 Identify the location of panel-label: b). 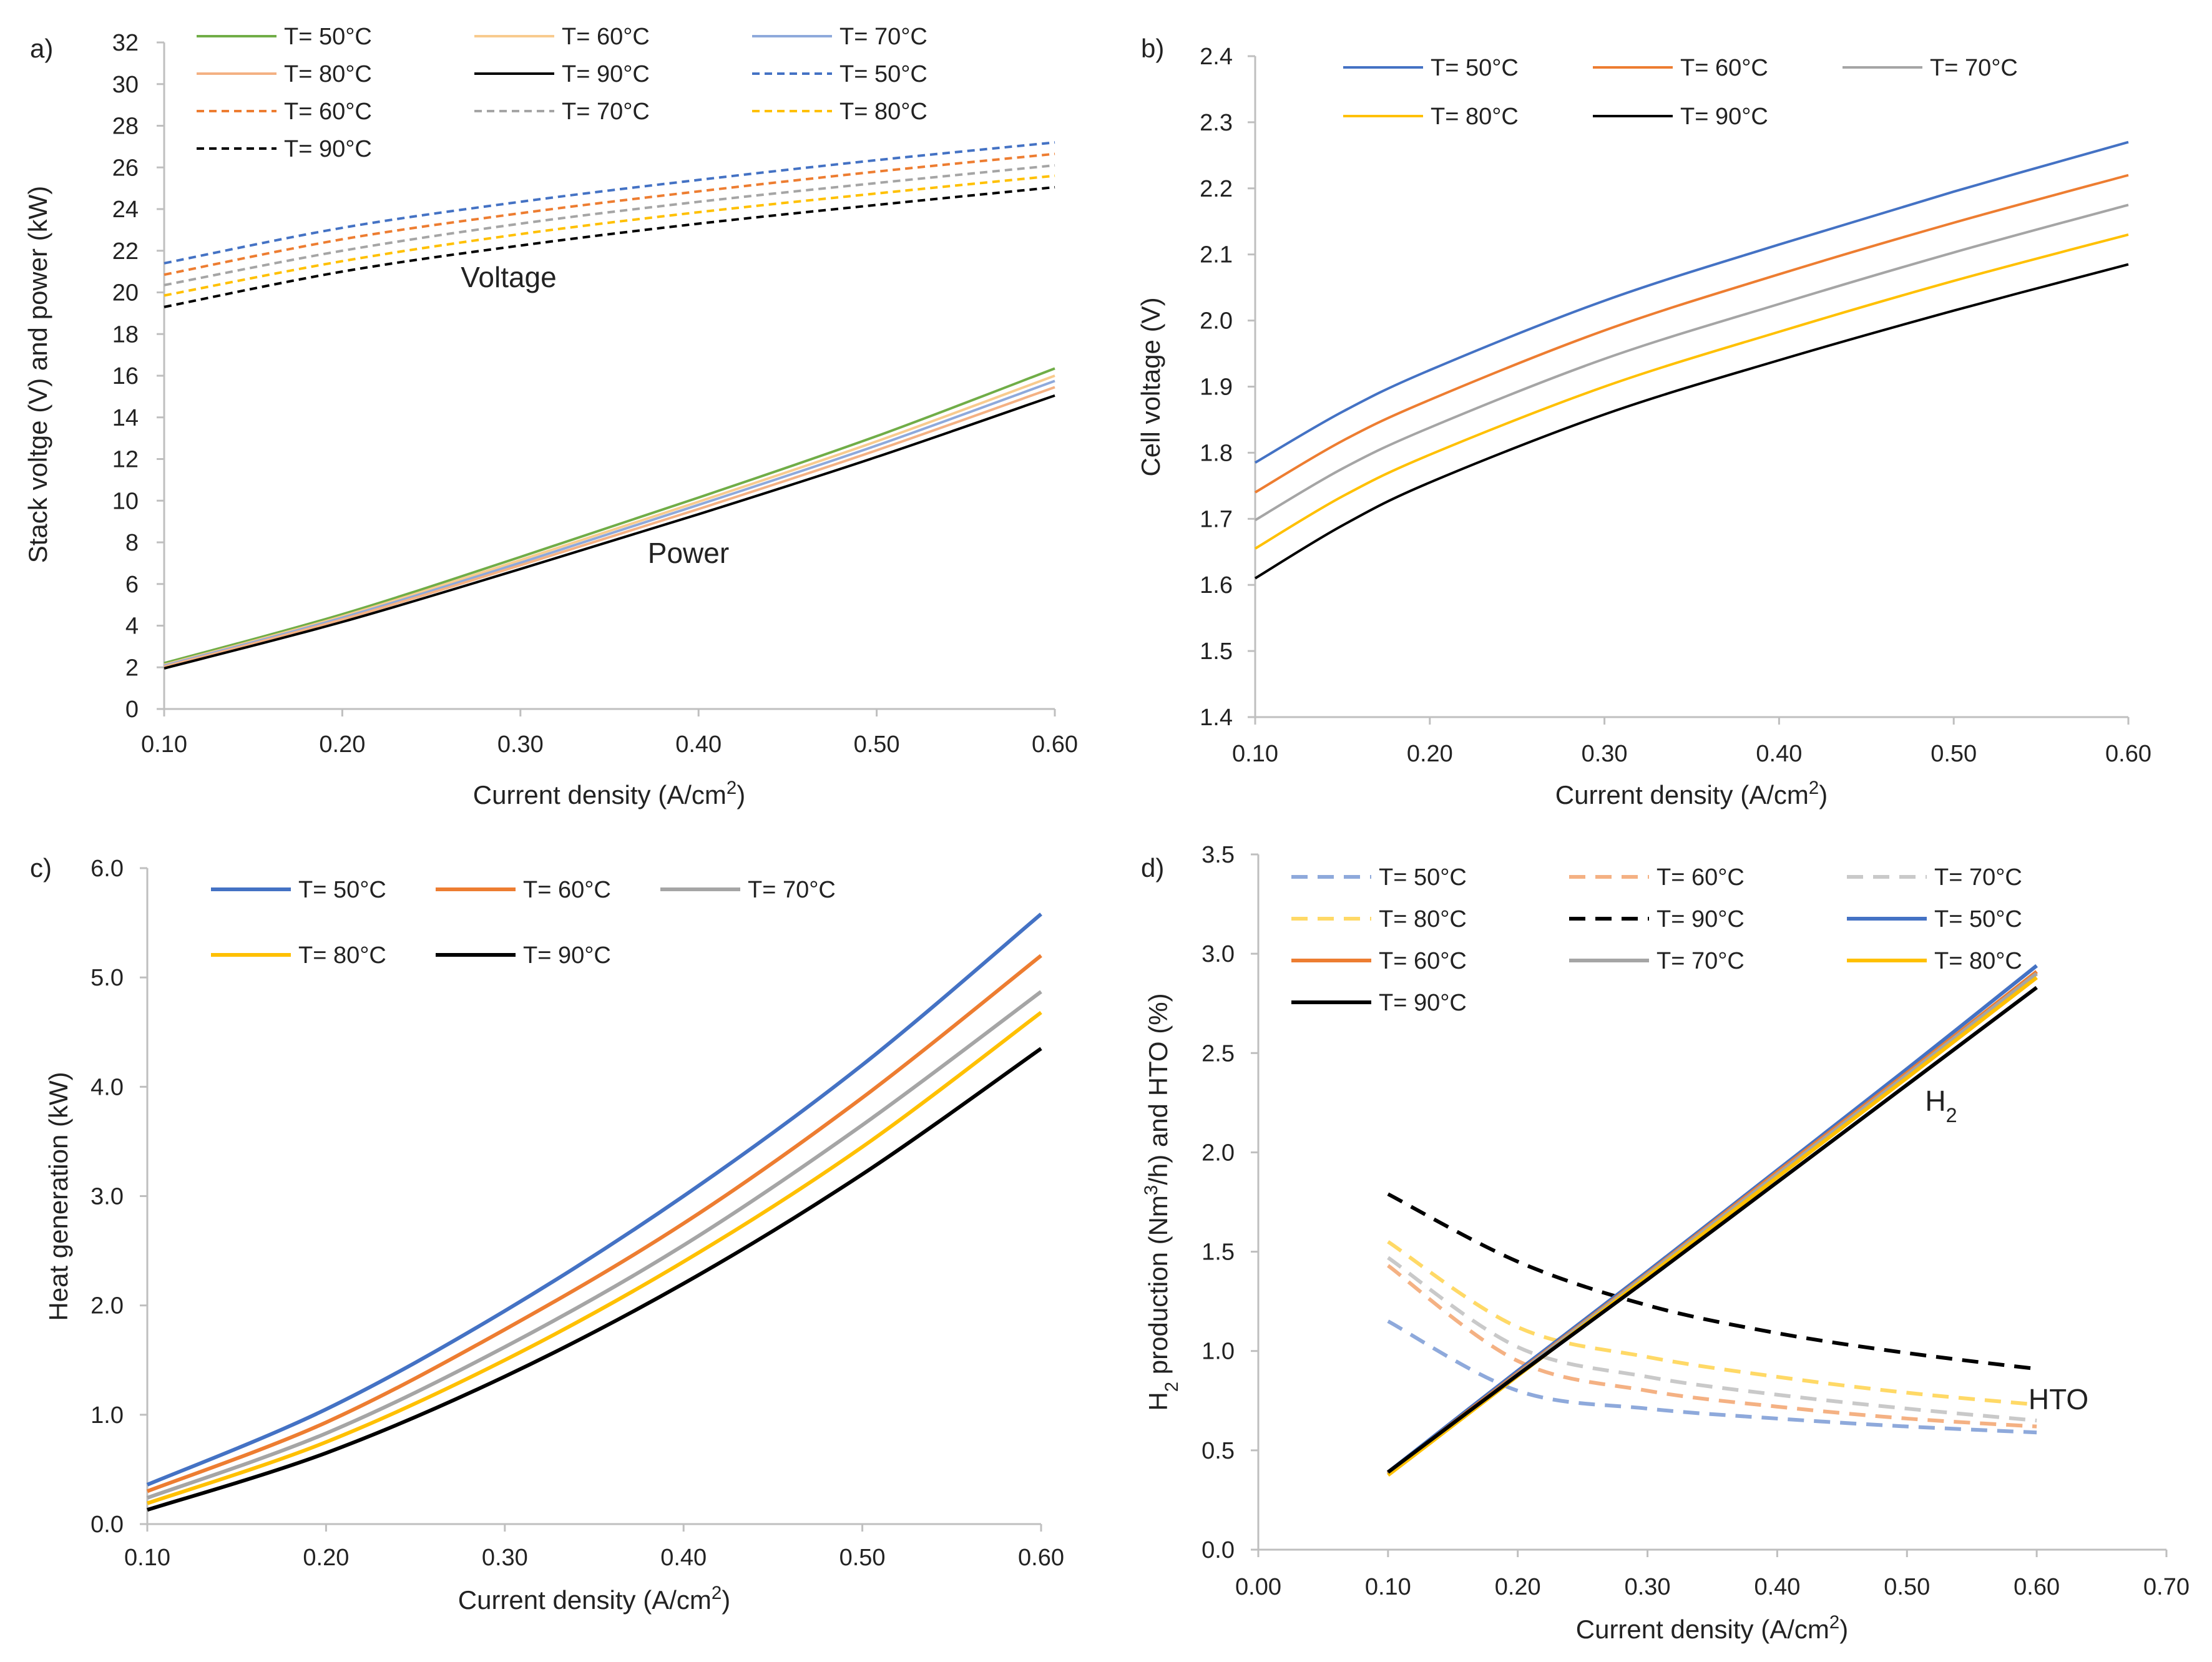
(1152, 48).